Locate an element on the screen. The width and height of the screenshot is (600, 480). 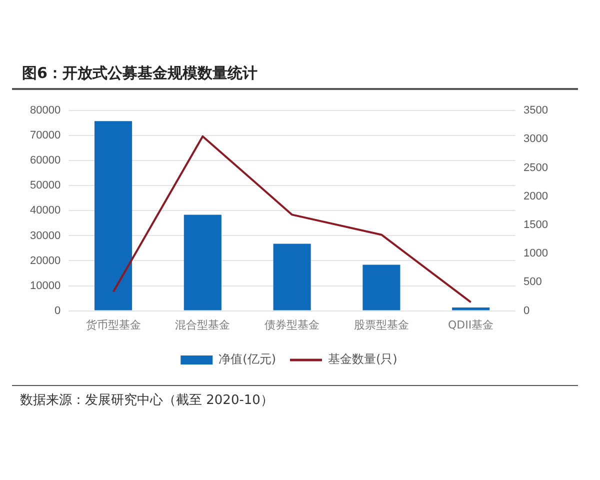
x-tick-label: QDII基金 is located at coordinates (471, 325).